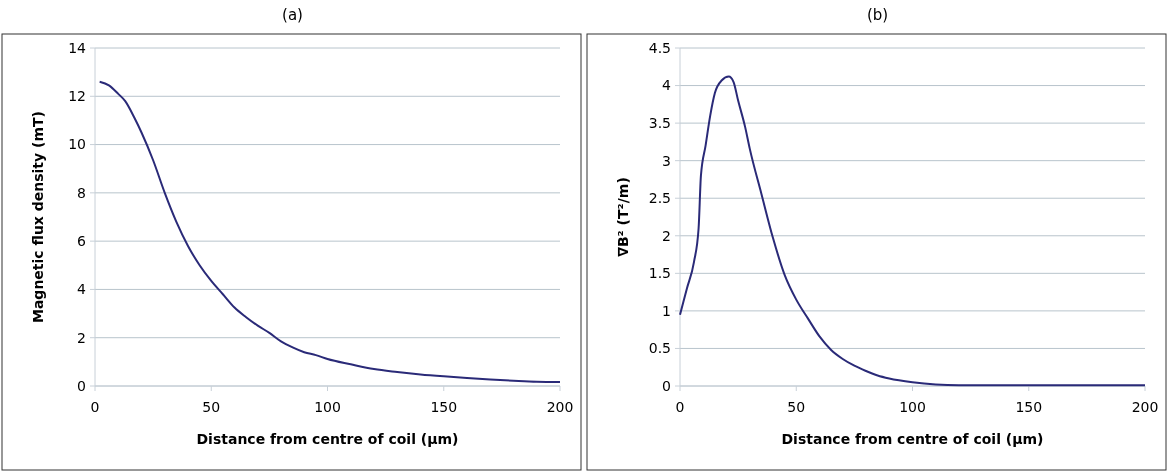 The height and width of the screenshot is (476, 1170). I want to click on y-tick-label: 1.5, so click(659, 273).